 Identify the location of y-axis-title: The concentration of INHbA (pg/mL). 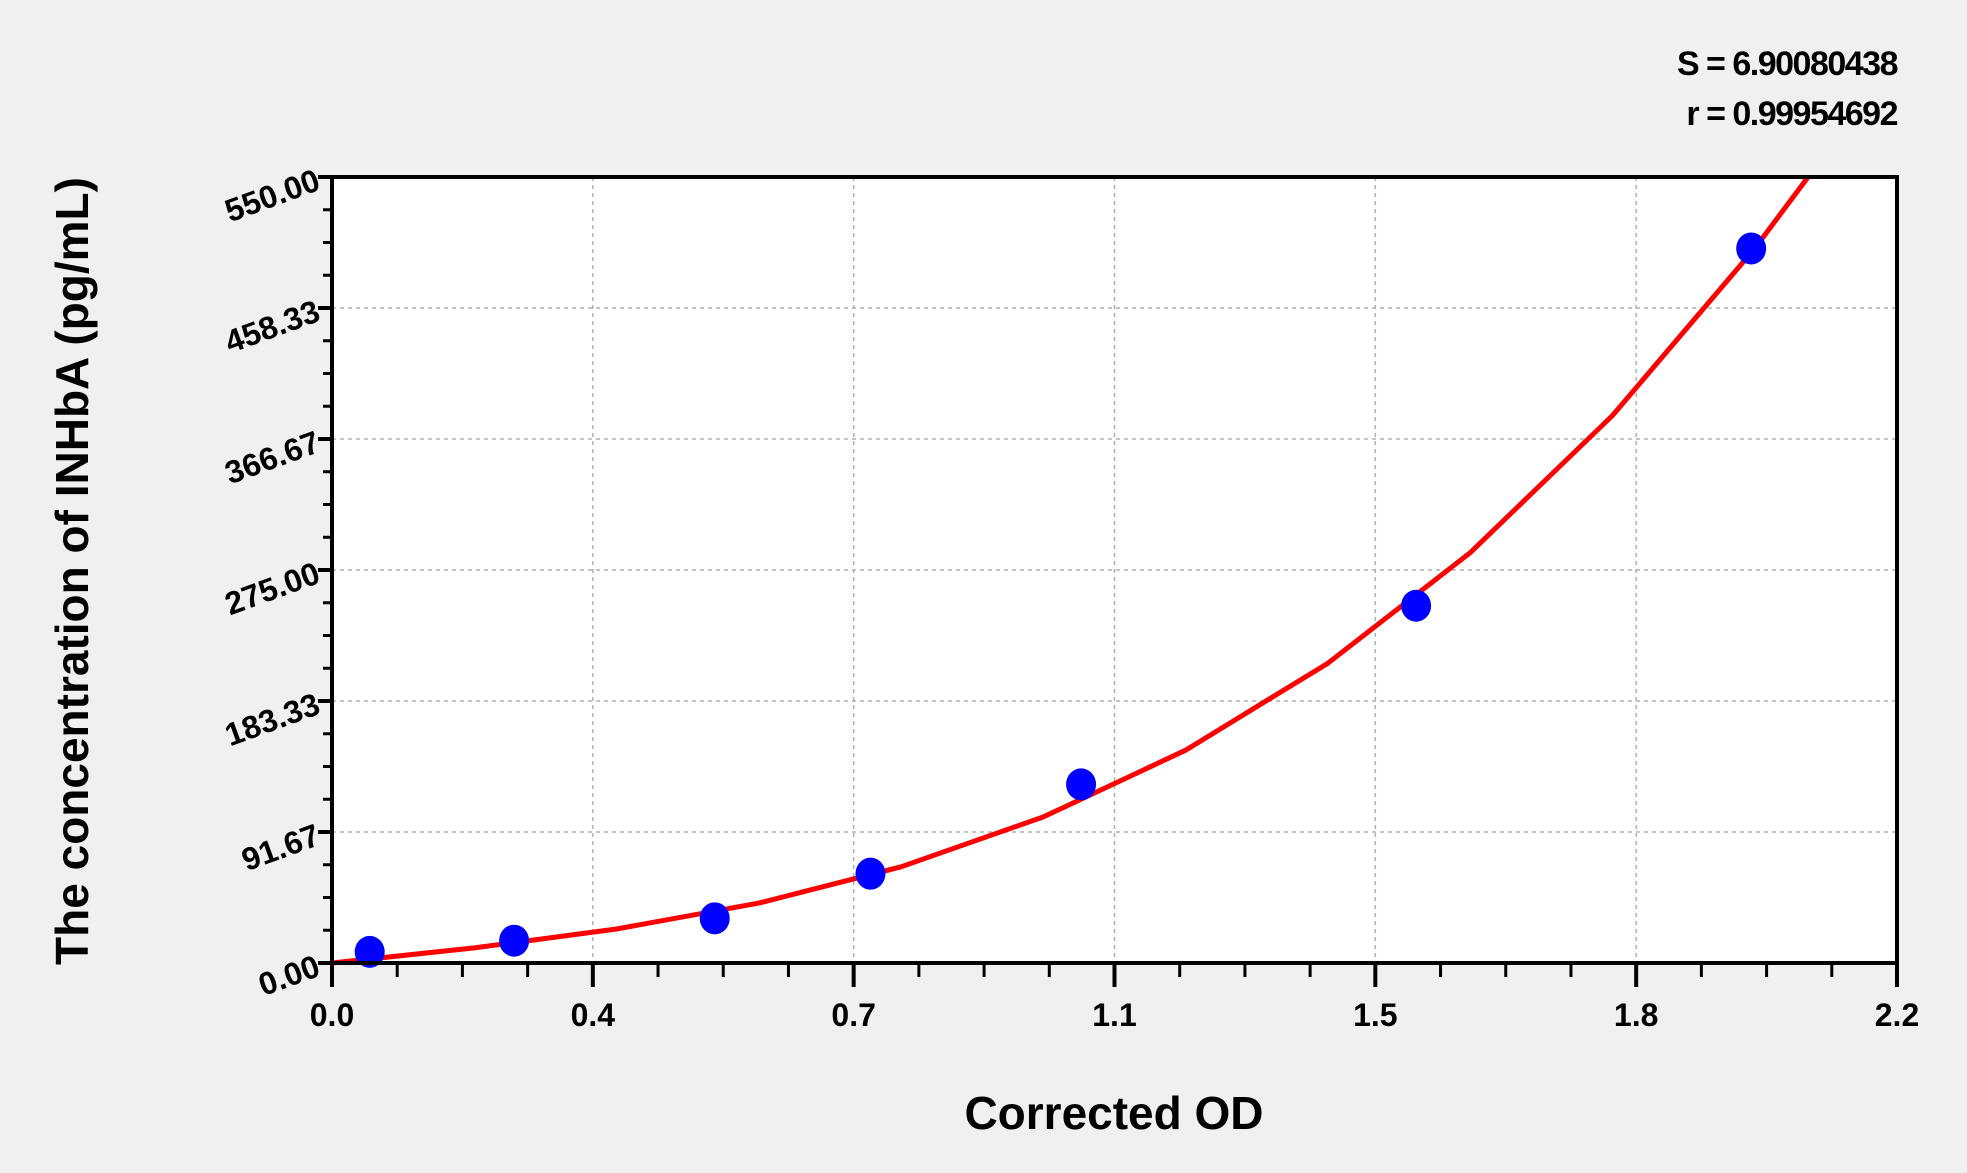
(72, 571).